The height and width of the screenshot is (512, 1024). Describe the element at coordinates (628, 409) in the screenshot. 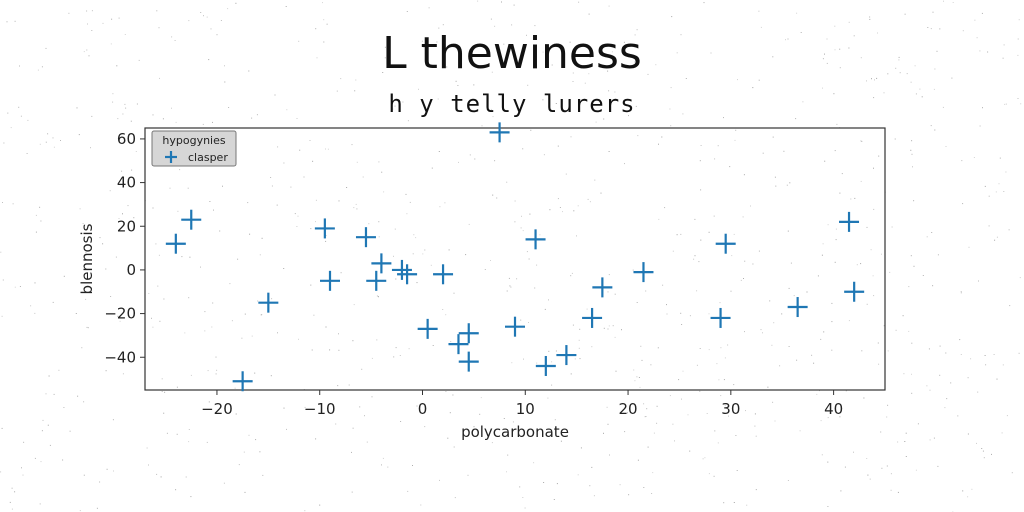

I see `x-tick-label: 20` at that location.